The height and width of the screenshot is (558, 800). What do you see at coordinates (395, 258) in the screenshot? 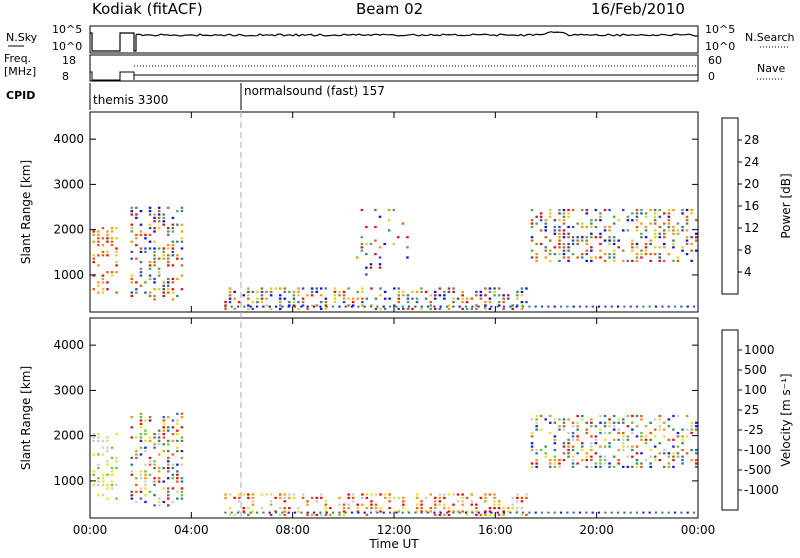
I see `power-echo-cells` at bounding box center [395, 258].